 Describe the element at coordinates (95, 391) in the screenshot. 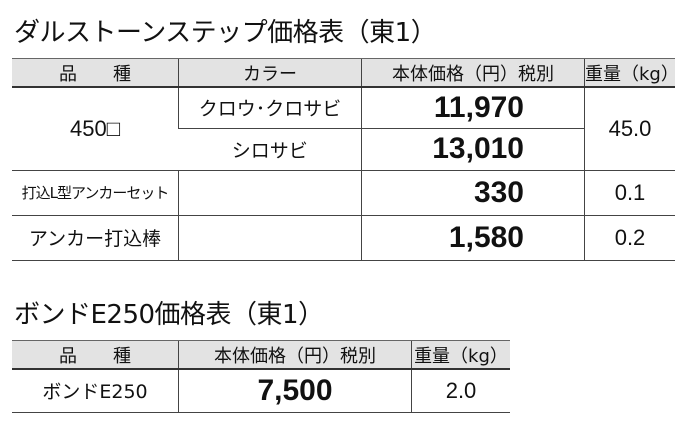

I see `item-cell: ボンドE250` at that location.